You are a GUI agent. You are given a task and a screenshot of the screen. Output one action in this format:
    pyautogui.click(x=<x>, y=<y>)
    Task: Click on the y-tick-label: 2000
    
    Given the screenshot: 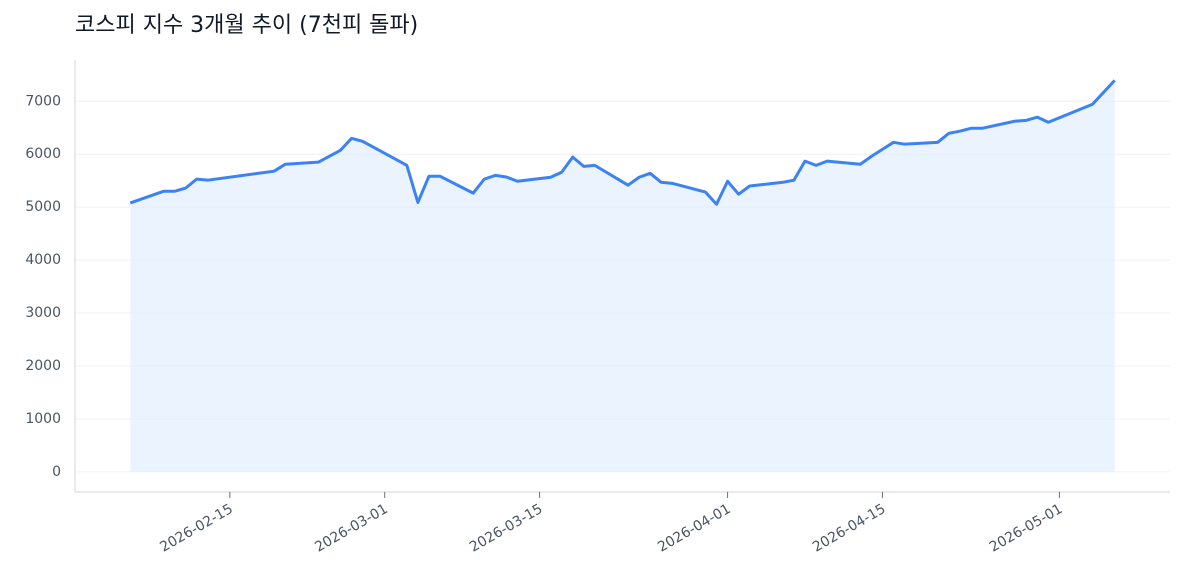 What is the action you would take?
    pyautogui.click(x=43, y=366)
    